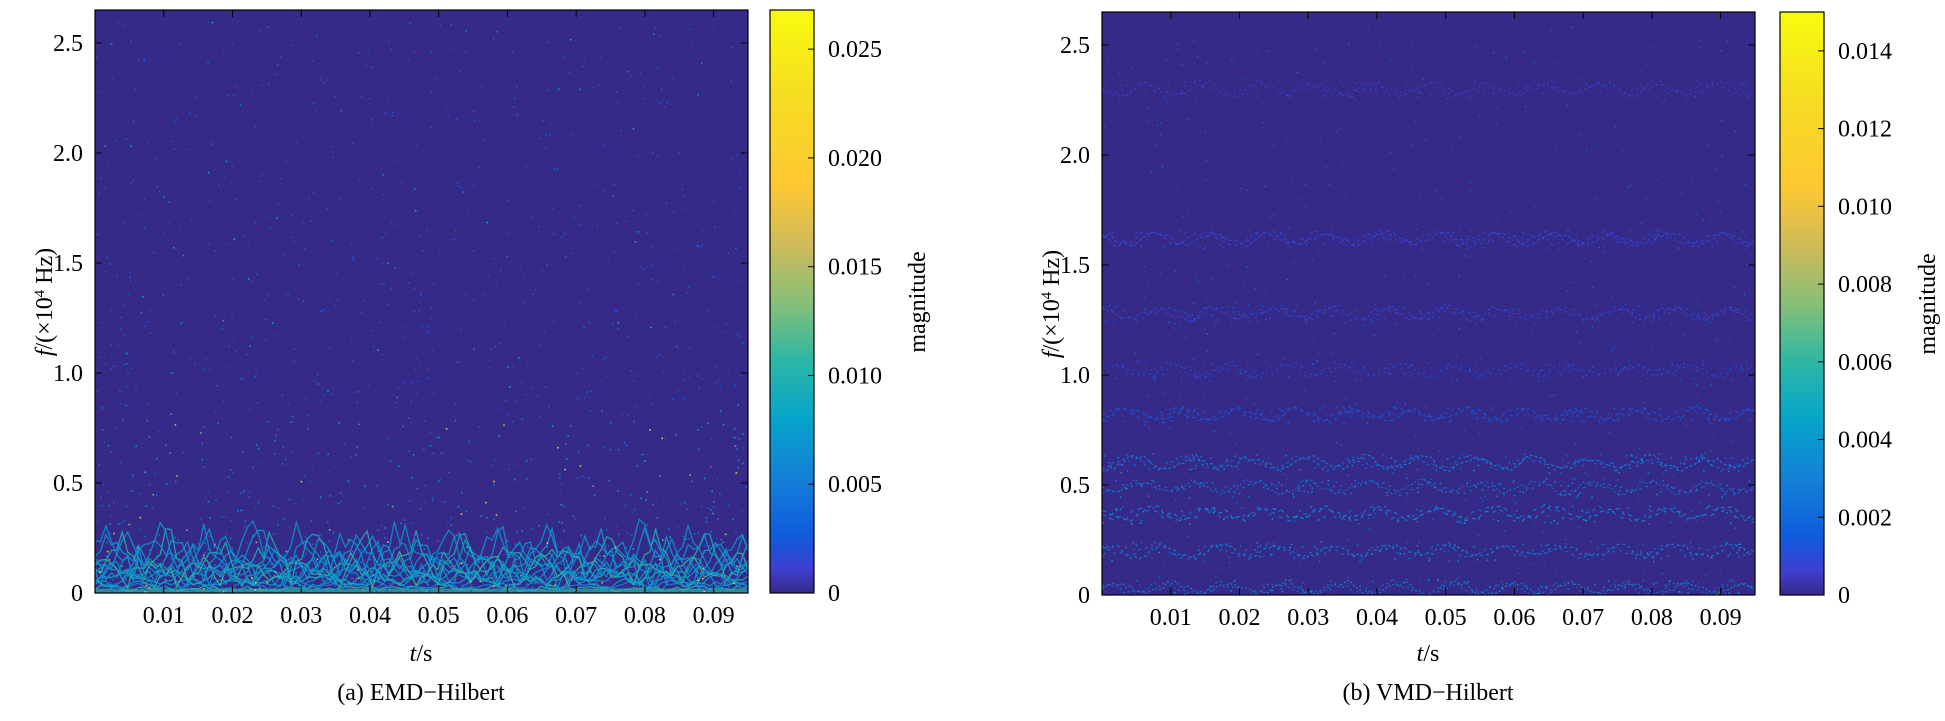  What do you see at coordinates (1844, 596) in the screenshot?
I see `colorbar-tick-label: 0` at bounding box center [1844, 596].